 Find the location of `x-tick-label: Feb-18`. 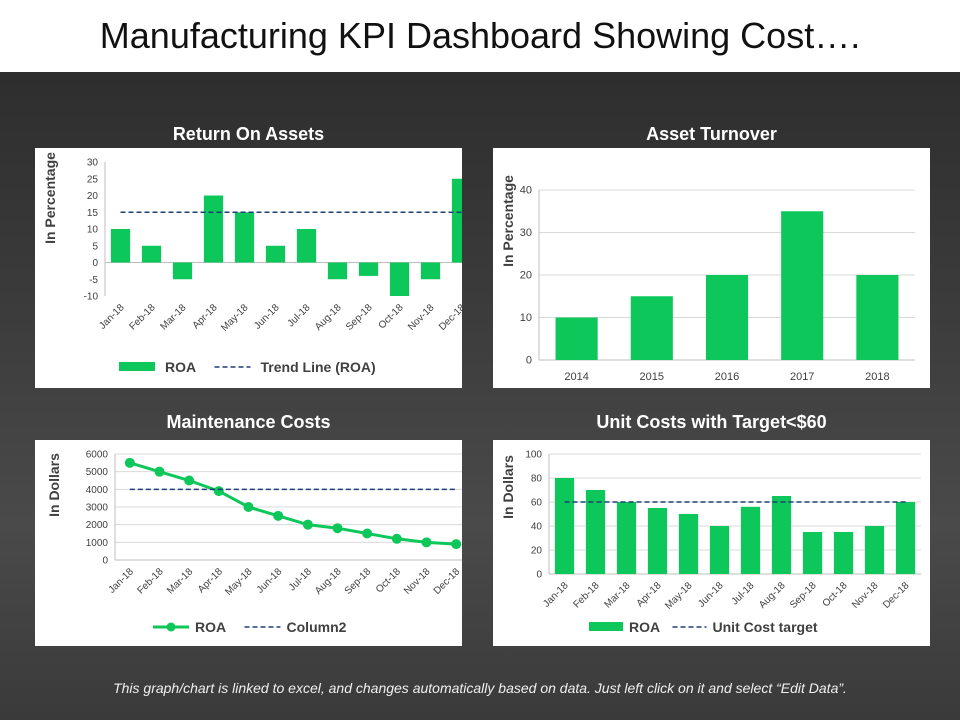

x-tick-label: Feb-18 is located at coordinates (586, 595).